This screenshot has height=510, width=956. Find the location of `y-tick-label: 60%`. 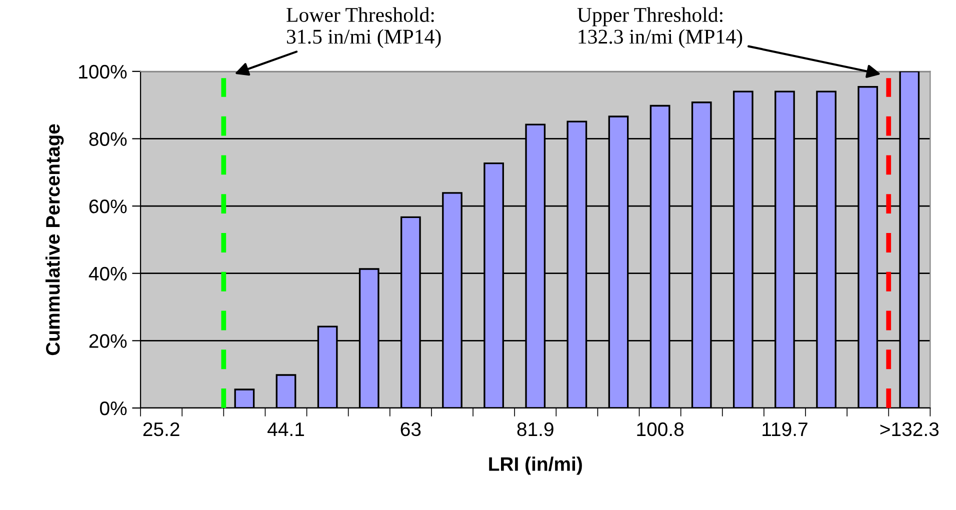

y-tick-label: 60% is located at coordinates (108, 207).